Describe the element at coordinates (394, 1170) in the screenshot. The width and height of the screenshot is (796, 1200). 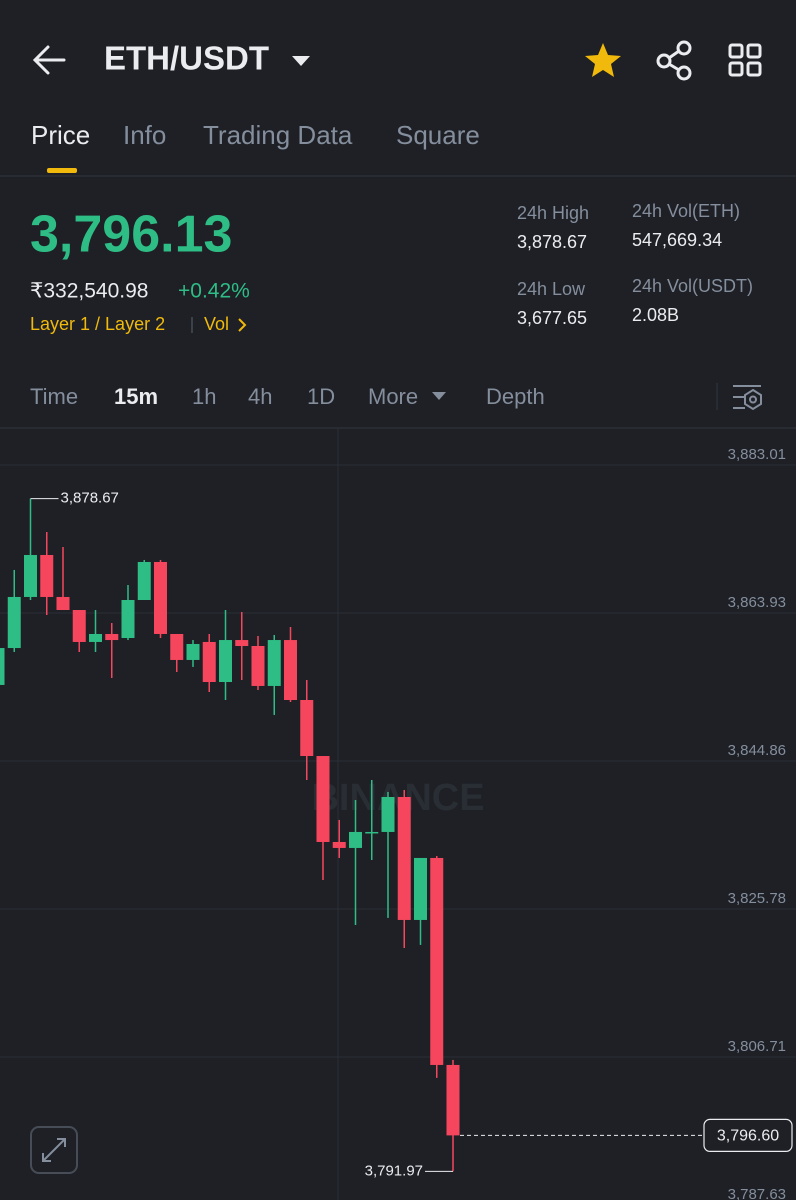
I see `low-marker-label: 3,791.97` at that location.